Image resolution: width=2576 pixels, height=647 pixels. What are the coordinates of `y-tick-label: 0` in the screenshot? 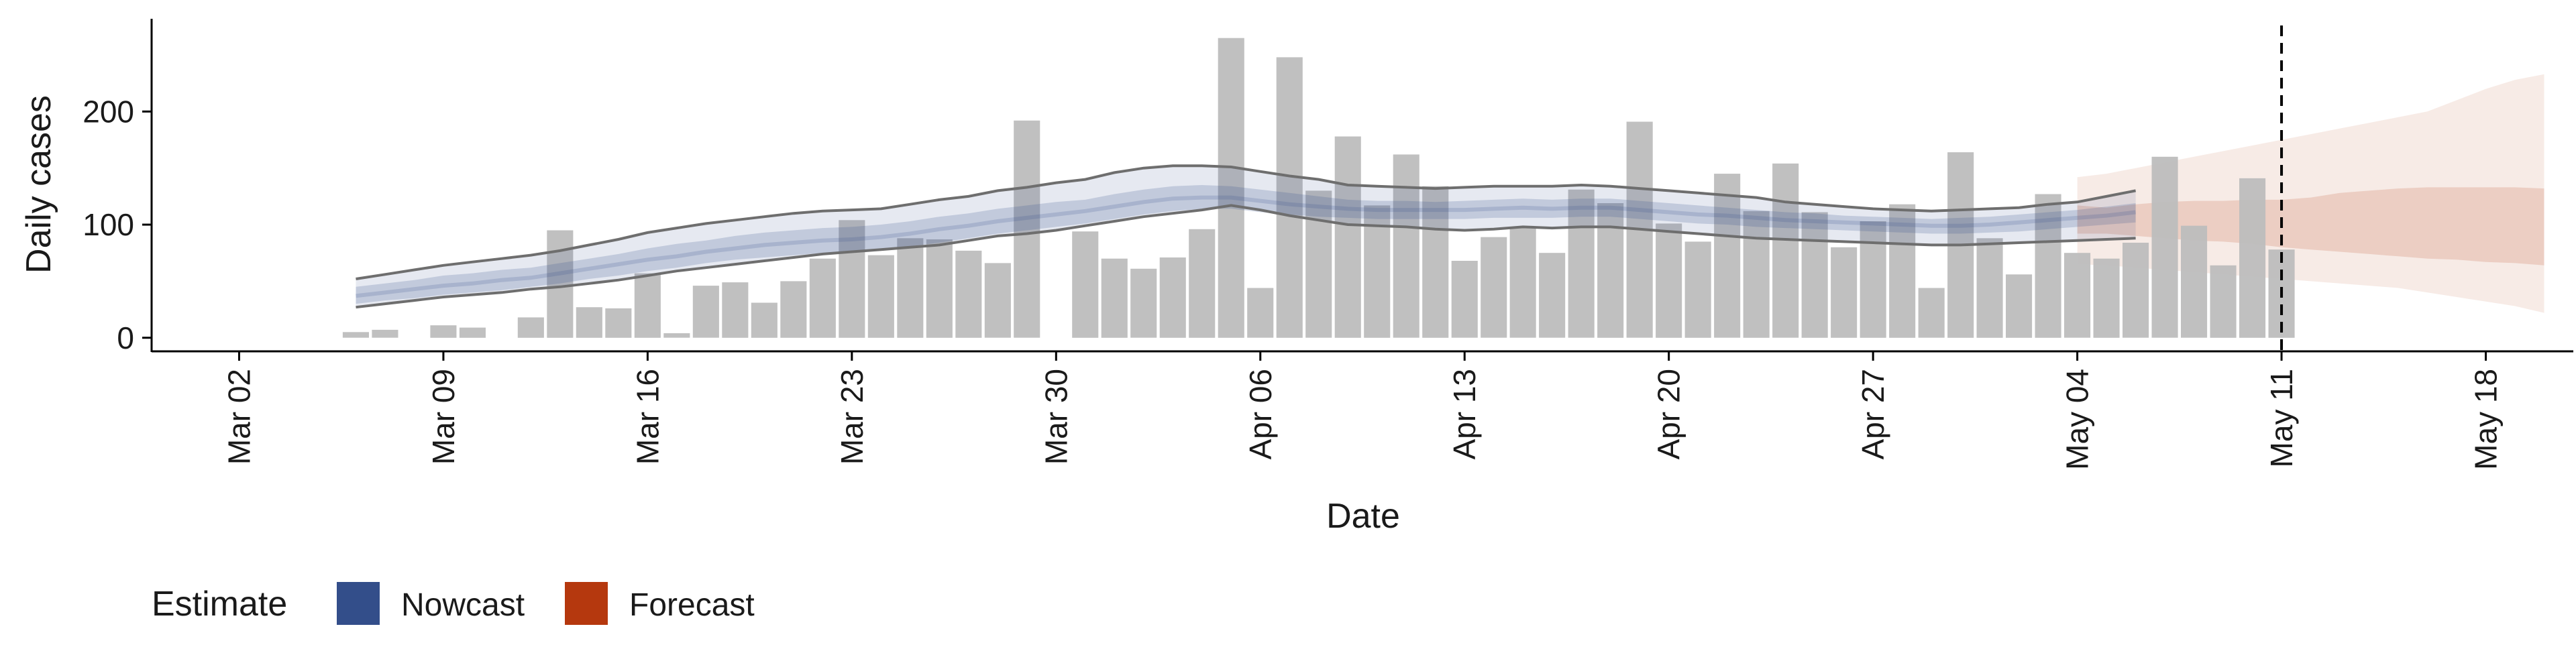 It's located at (125, 337).